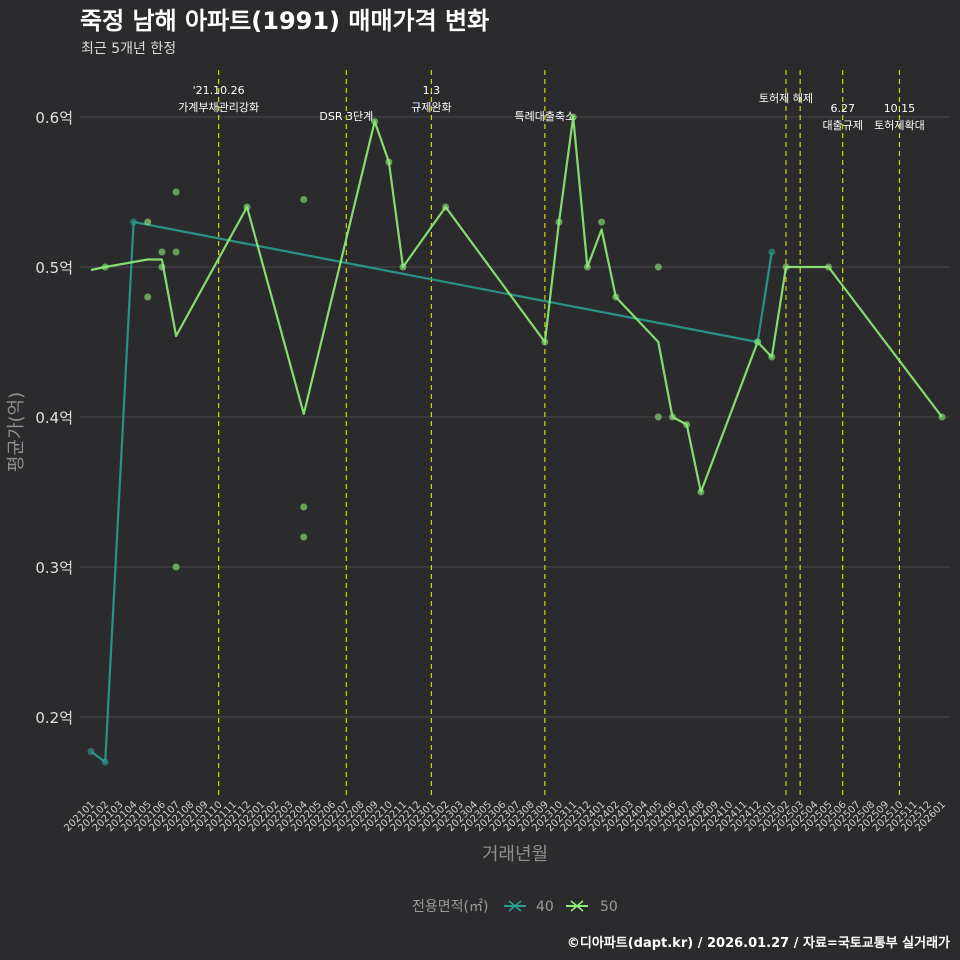  What do you see at coordinates (786, 98) in the screenshot?
I see `policy-annotation-4-0: 토허제 해제` at bounding box center [786, 98].